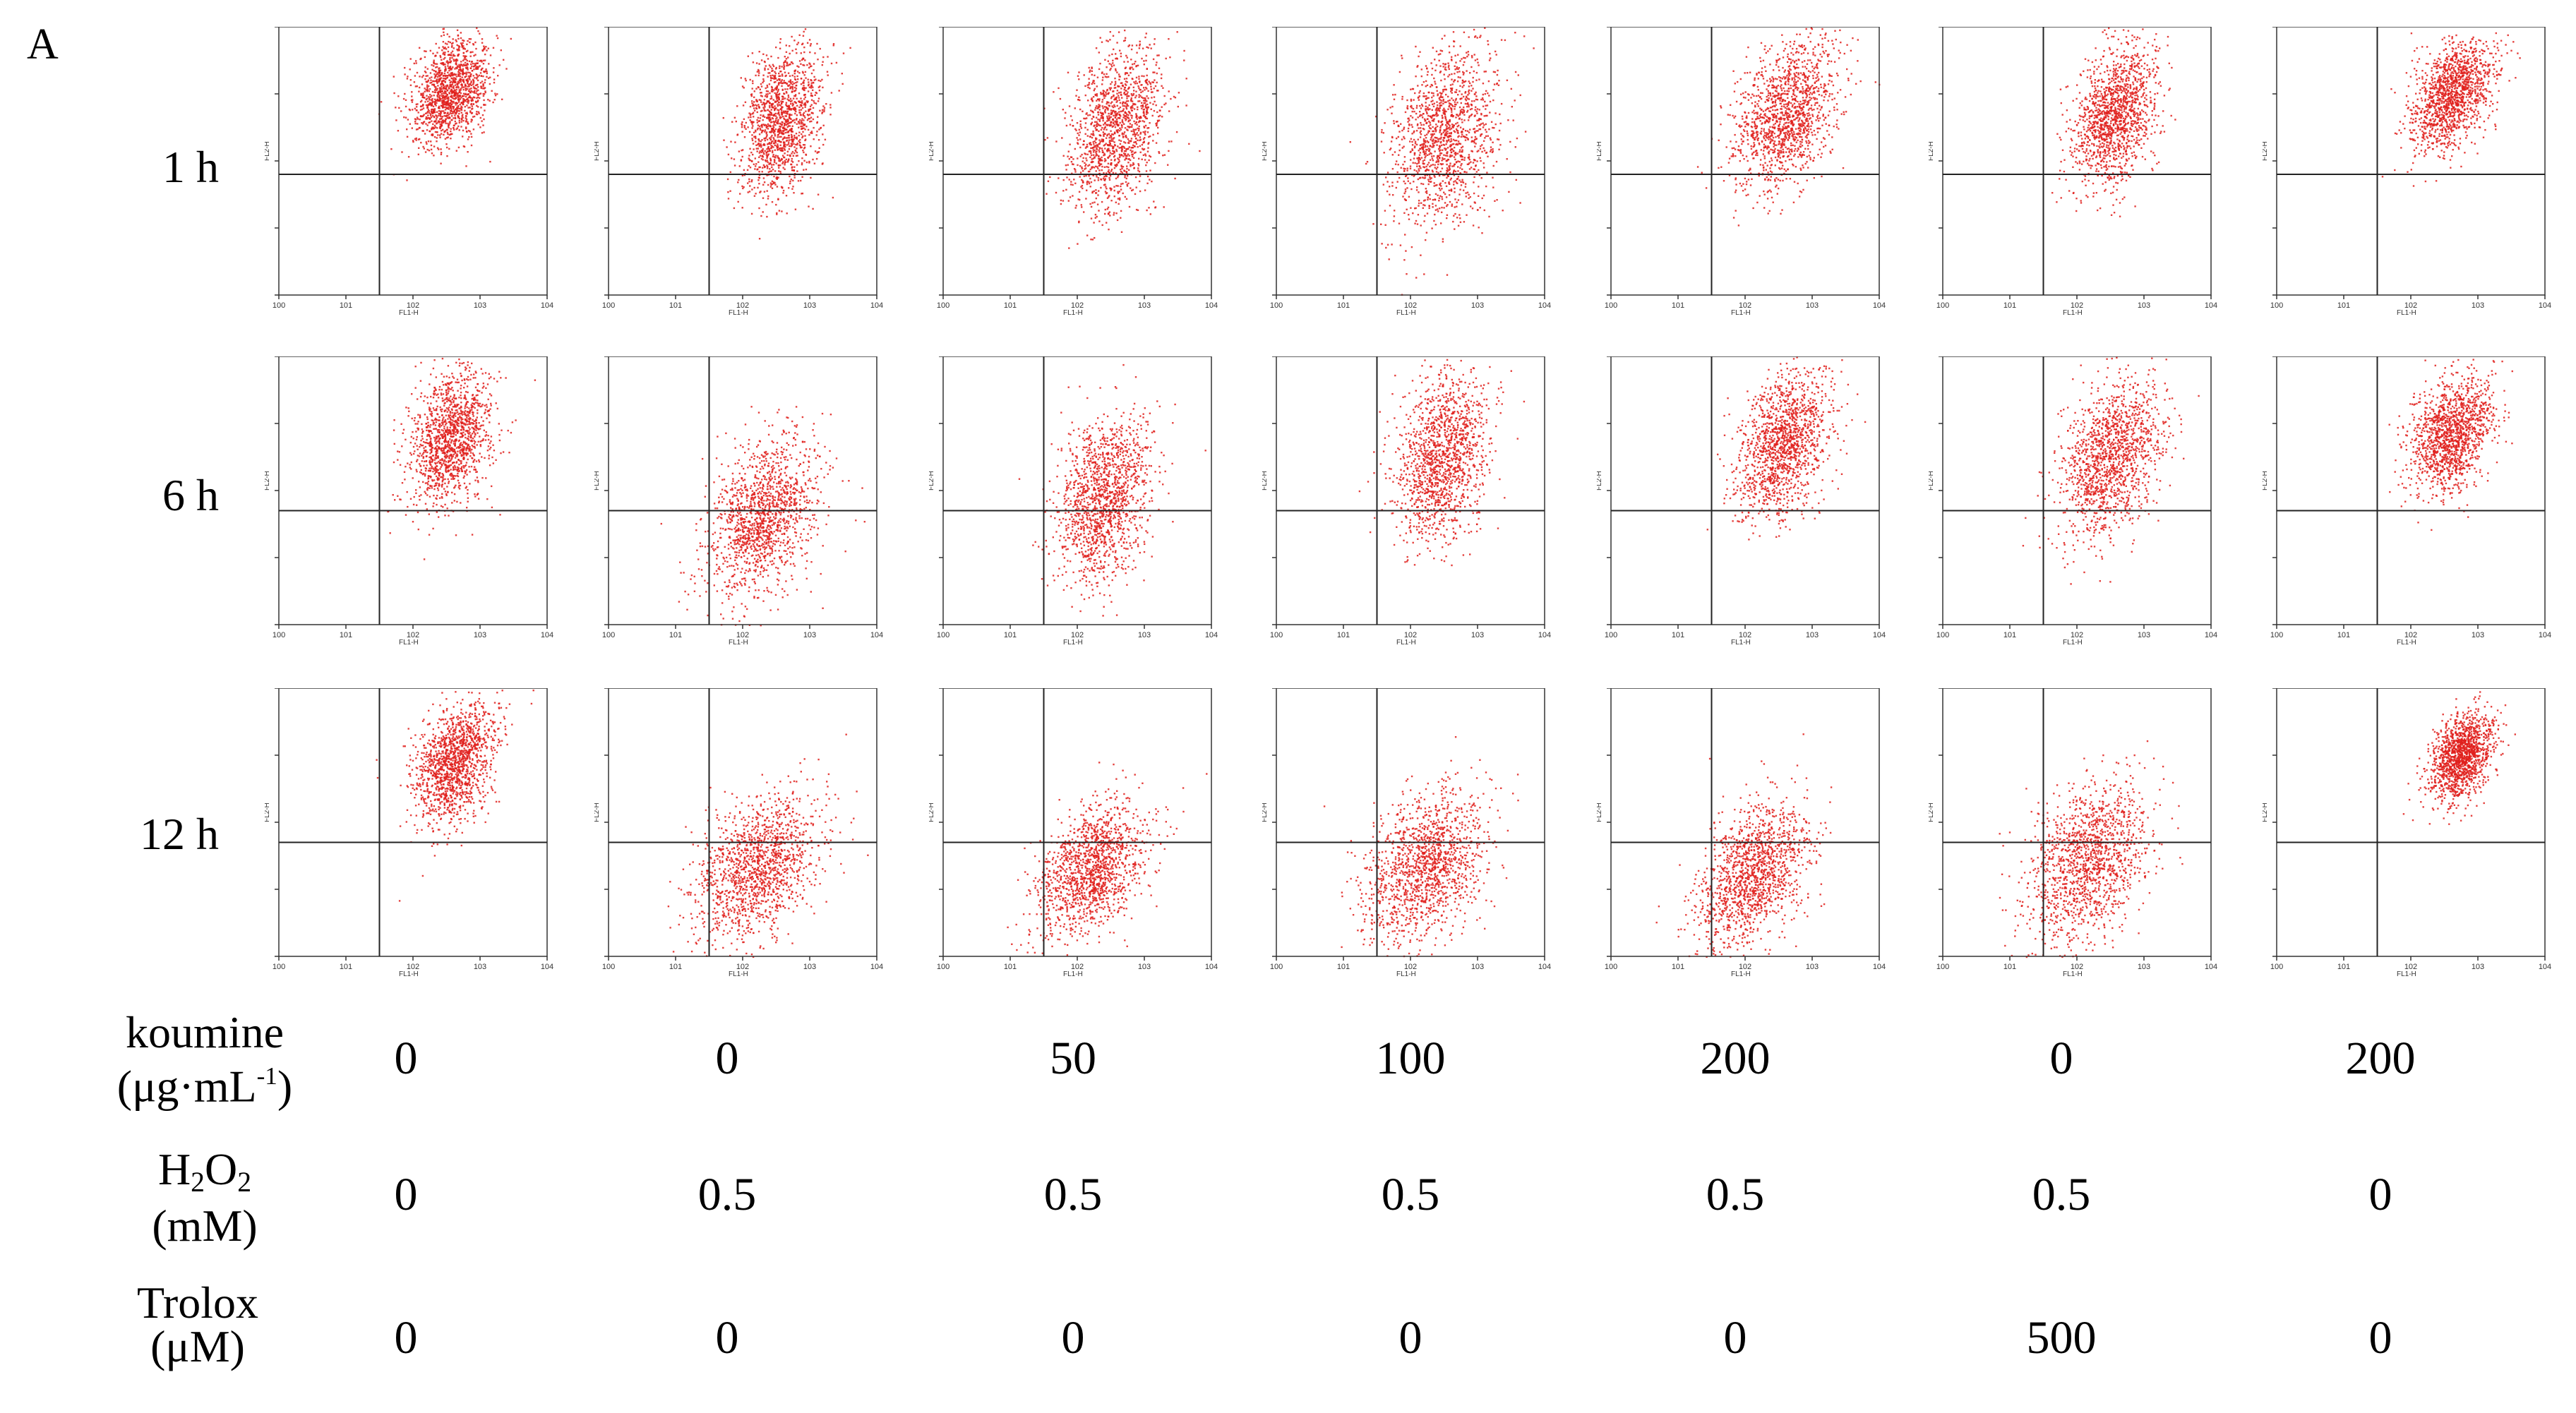  What do you see at coordinates (148, 167) in the screenshot?
I see `time-label-1h: 1 h` at bounding box center [148, 167].